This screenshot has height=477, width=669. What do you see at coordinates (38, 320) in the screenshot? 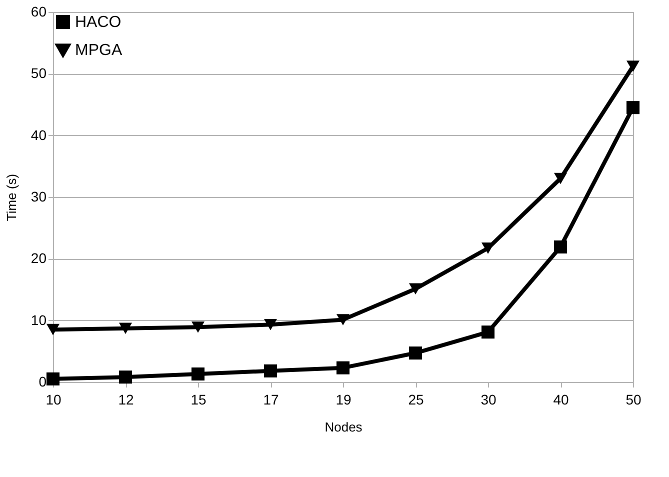
I see `y-tick-label: 10` at bounding box center [38, 320].